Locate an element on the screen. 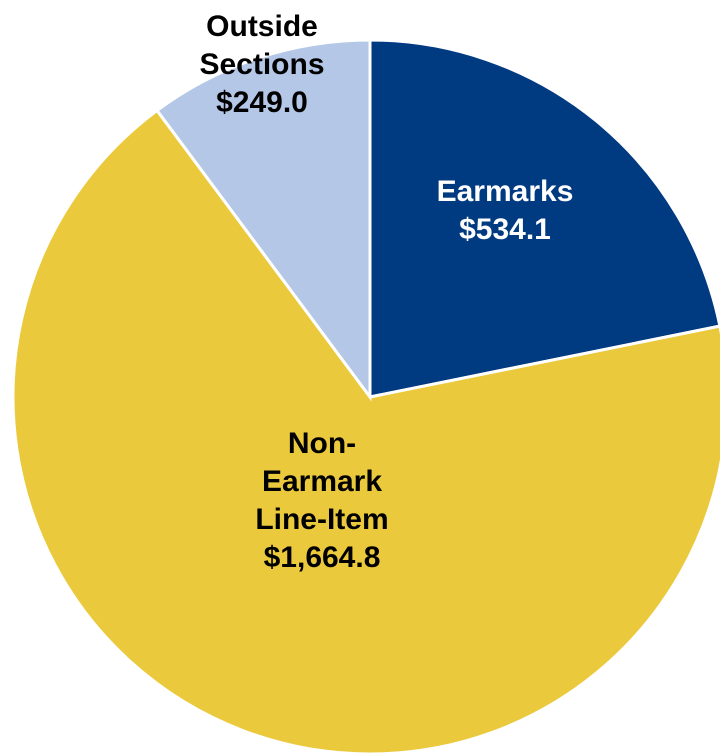 The width and height of the screenshot is (720, 755). slice-value: $249.0 is located at coordinates (262, 102).